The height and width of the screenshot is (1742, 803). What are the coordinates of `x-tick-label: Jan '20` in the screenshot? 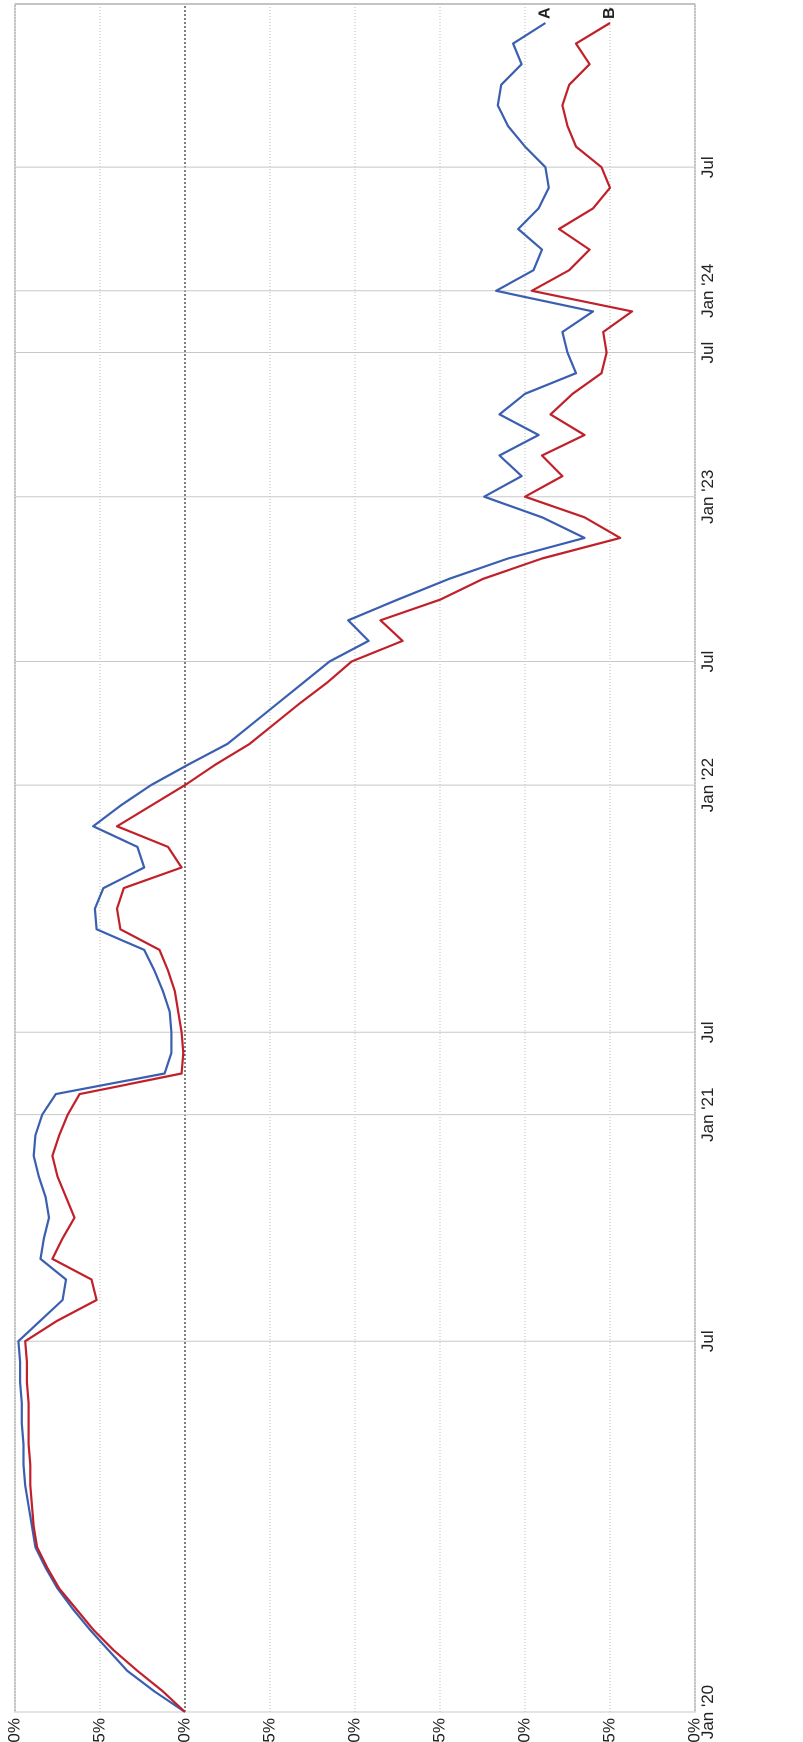 It's located at (707, 1712).